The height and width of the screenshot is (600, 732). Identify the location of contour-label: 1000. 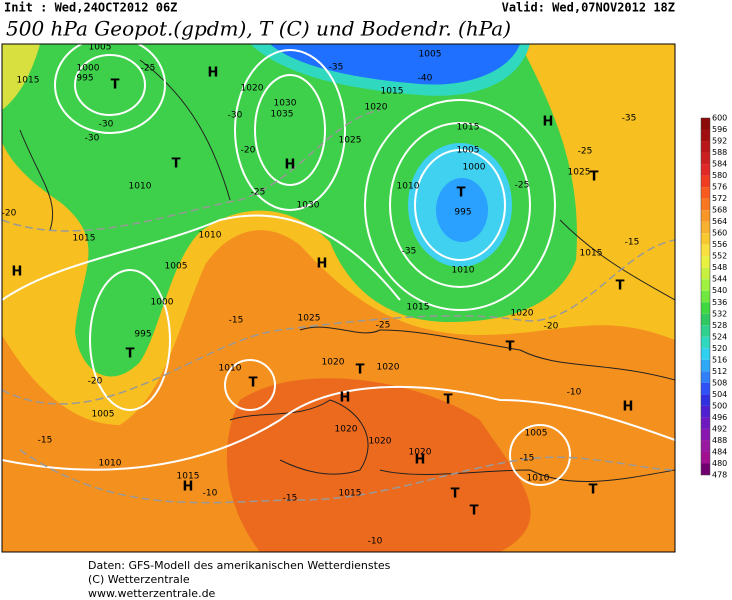
(474, 168).